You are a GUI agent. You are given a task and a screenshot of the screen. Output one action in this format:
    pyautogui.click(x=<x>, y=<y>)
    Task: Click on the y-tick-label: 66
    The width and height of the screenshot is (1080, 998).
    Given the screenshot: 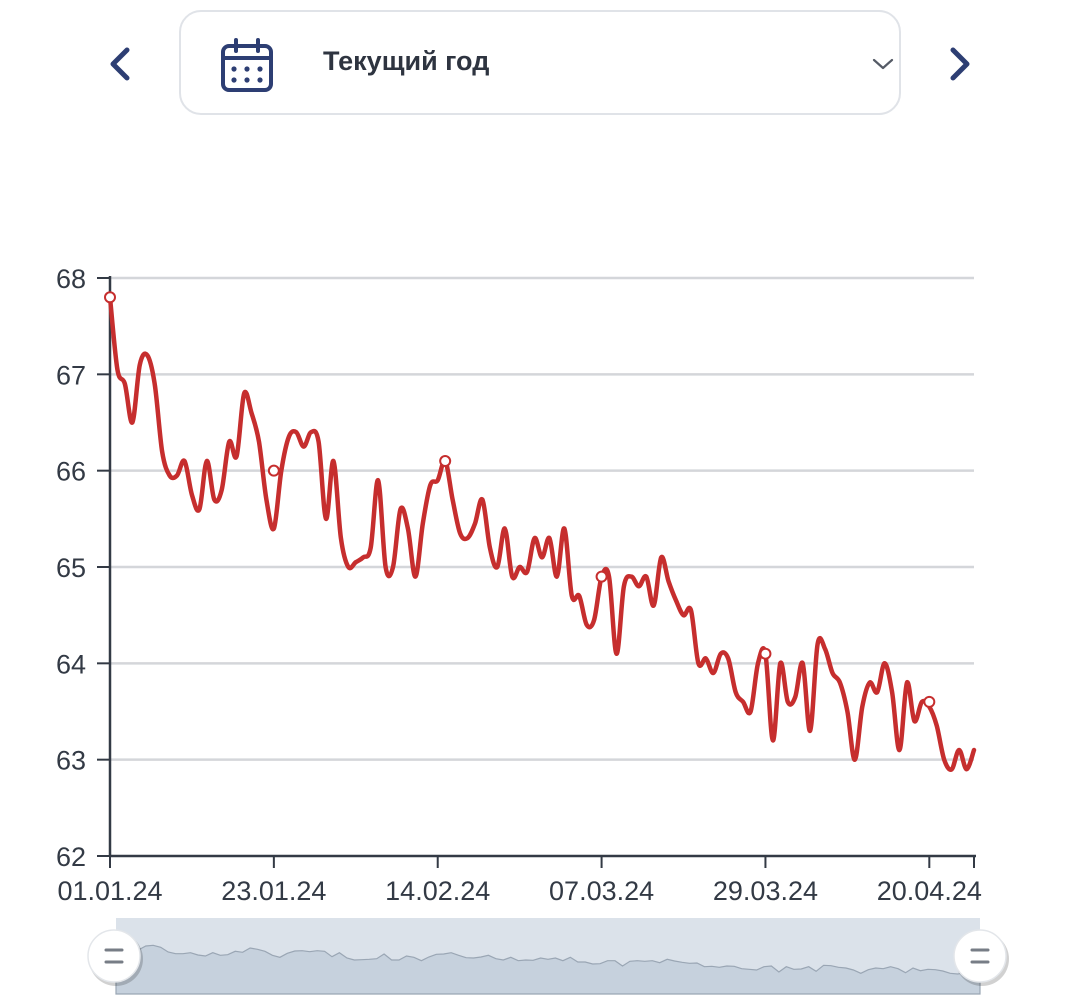 What is the action you would take?
    pyautogui.click(x=71, y=472)
    